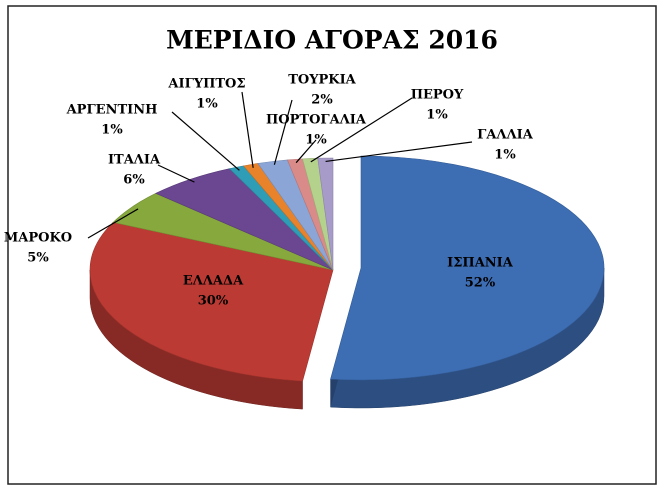 The image size is (664, 490). Describe the element at coordinates (437, 95) in the screenshot. I see `slice-label: ΠΕΡΟΥ` at that location.